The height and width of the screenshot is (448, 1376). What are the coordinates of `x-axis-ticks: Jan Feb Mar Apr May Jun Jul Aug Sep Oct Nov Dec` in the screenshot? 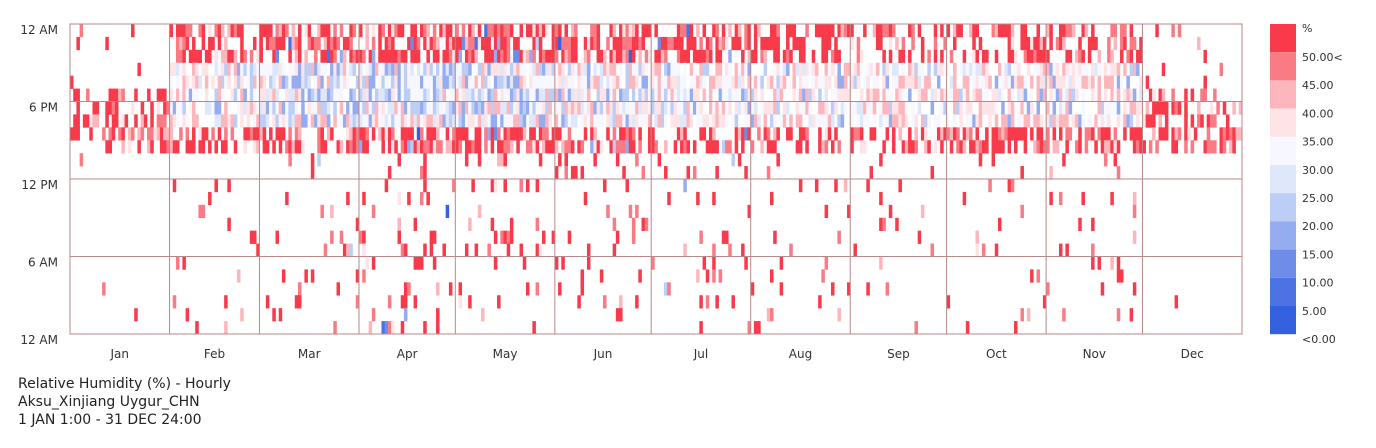 It's located at (657, 354).